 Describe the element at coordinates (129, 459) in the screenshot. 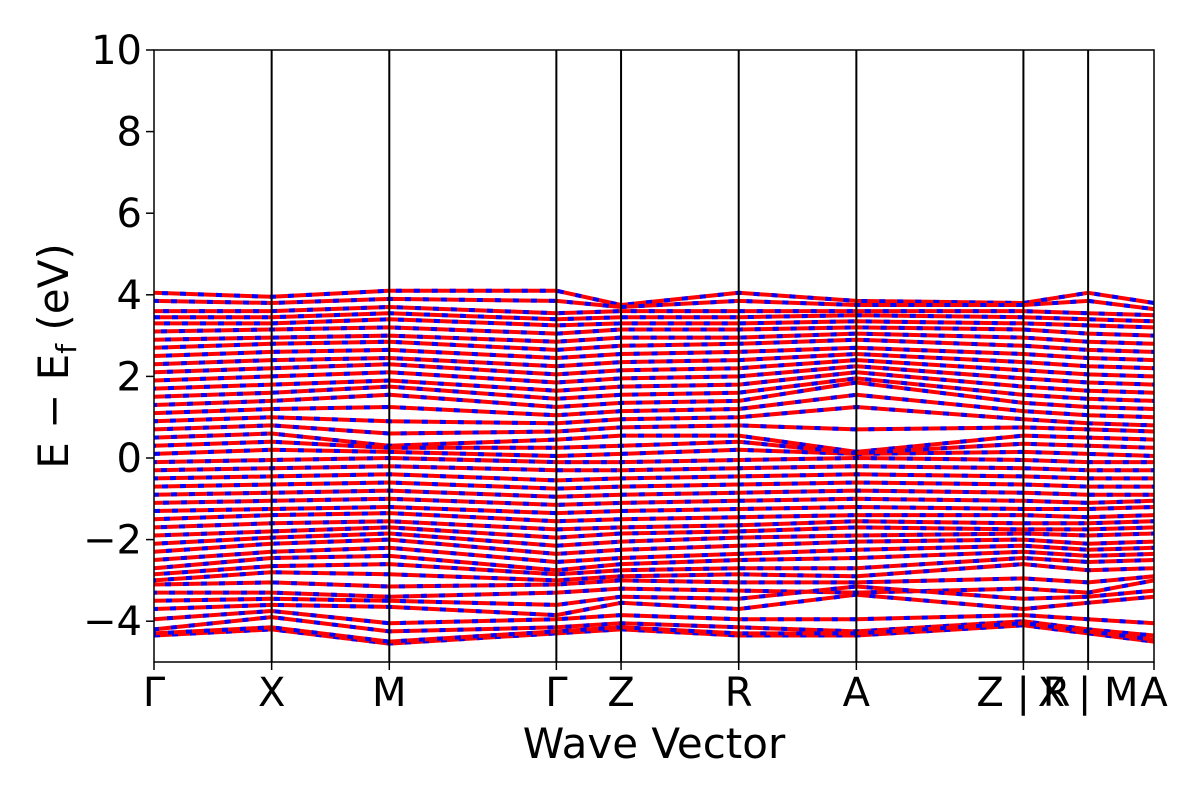

I see `y-tick-label: 0` at that location.